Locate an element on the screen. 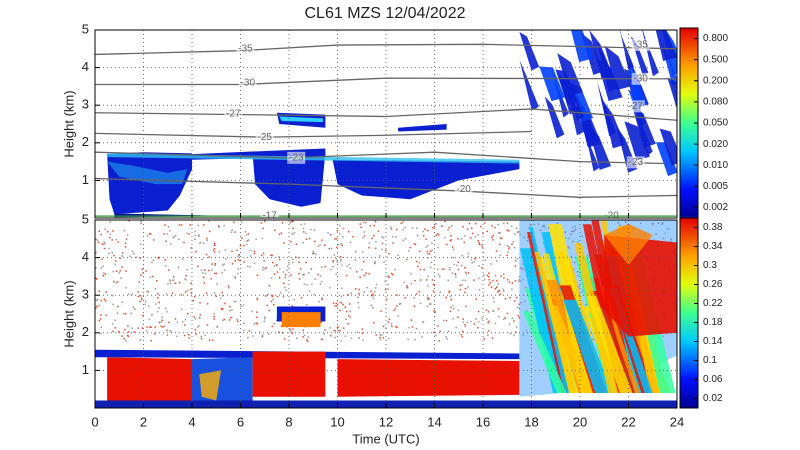 This screenshot has height=450, width=800. colorbar-tick-label: 0.800 is located at coordinates (715, 38).